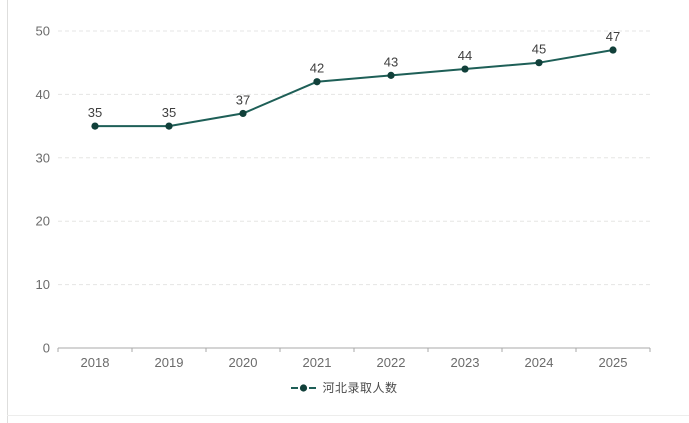  I want to click on legend-item: 河北录取人数, so click(344, 388).